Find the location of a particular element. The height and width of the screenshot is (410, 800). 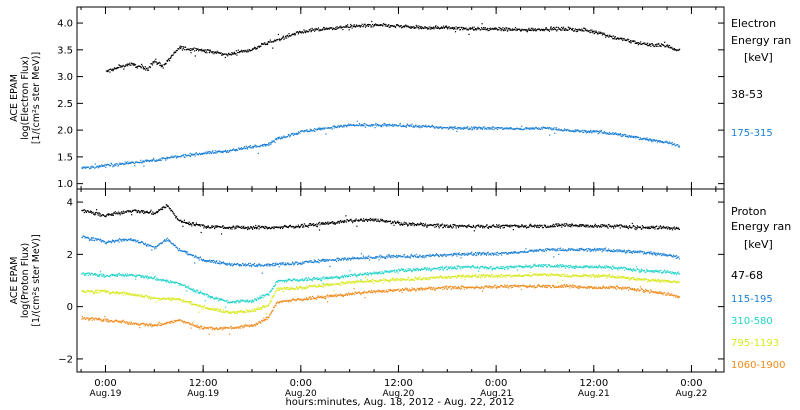

legend-title: Energy ran is located at coordinates (761, 40).